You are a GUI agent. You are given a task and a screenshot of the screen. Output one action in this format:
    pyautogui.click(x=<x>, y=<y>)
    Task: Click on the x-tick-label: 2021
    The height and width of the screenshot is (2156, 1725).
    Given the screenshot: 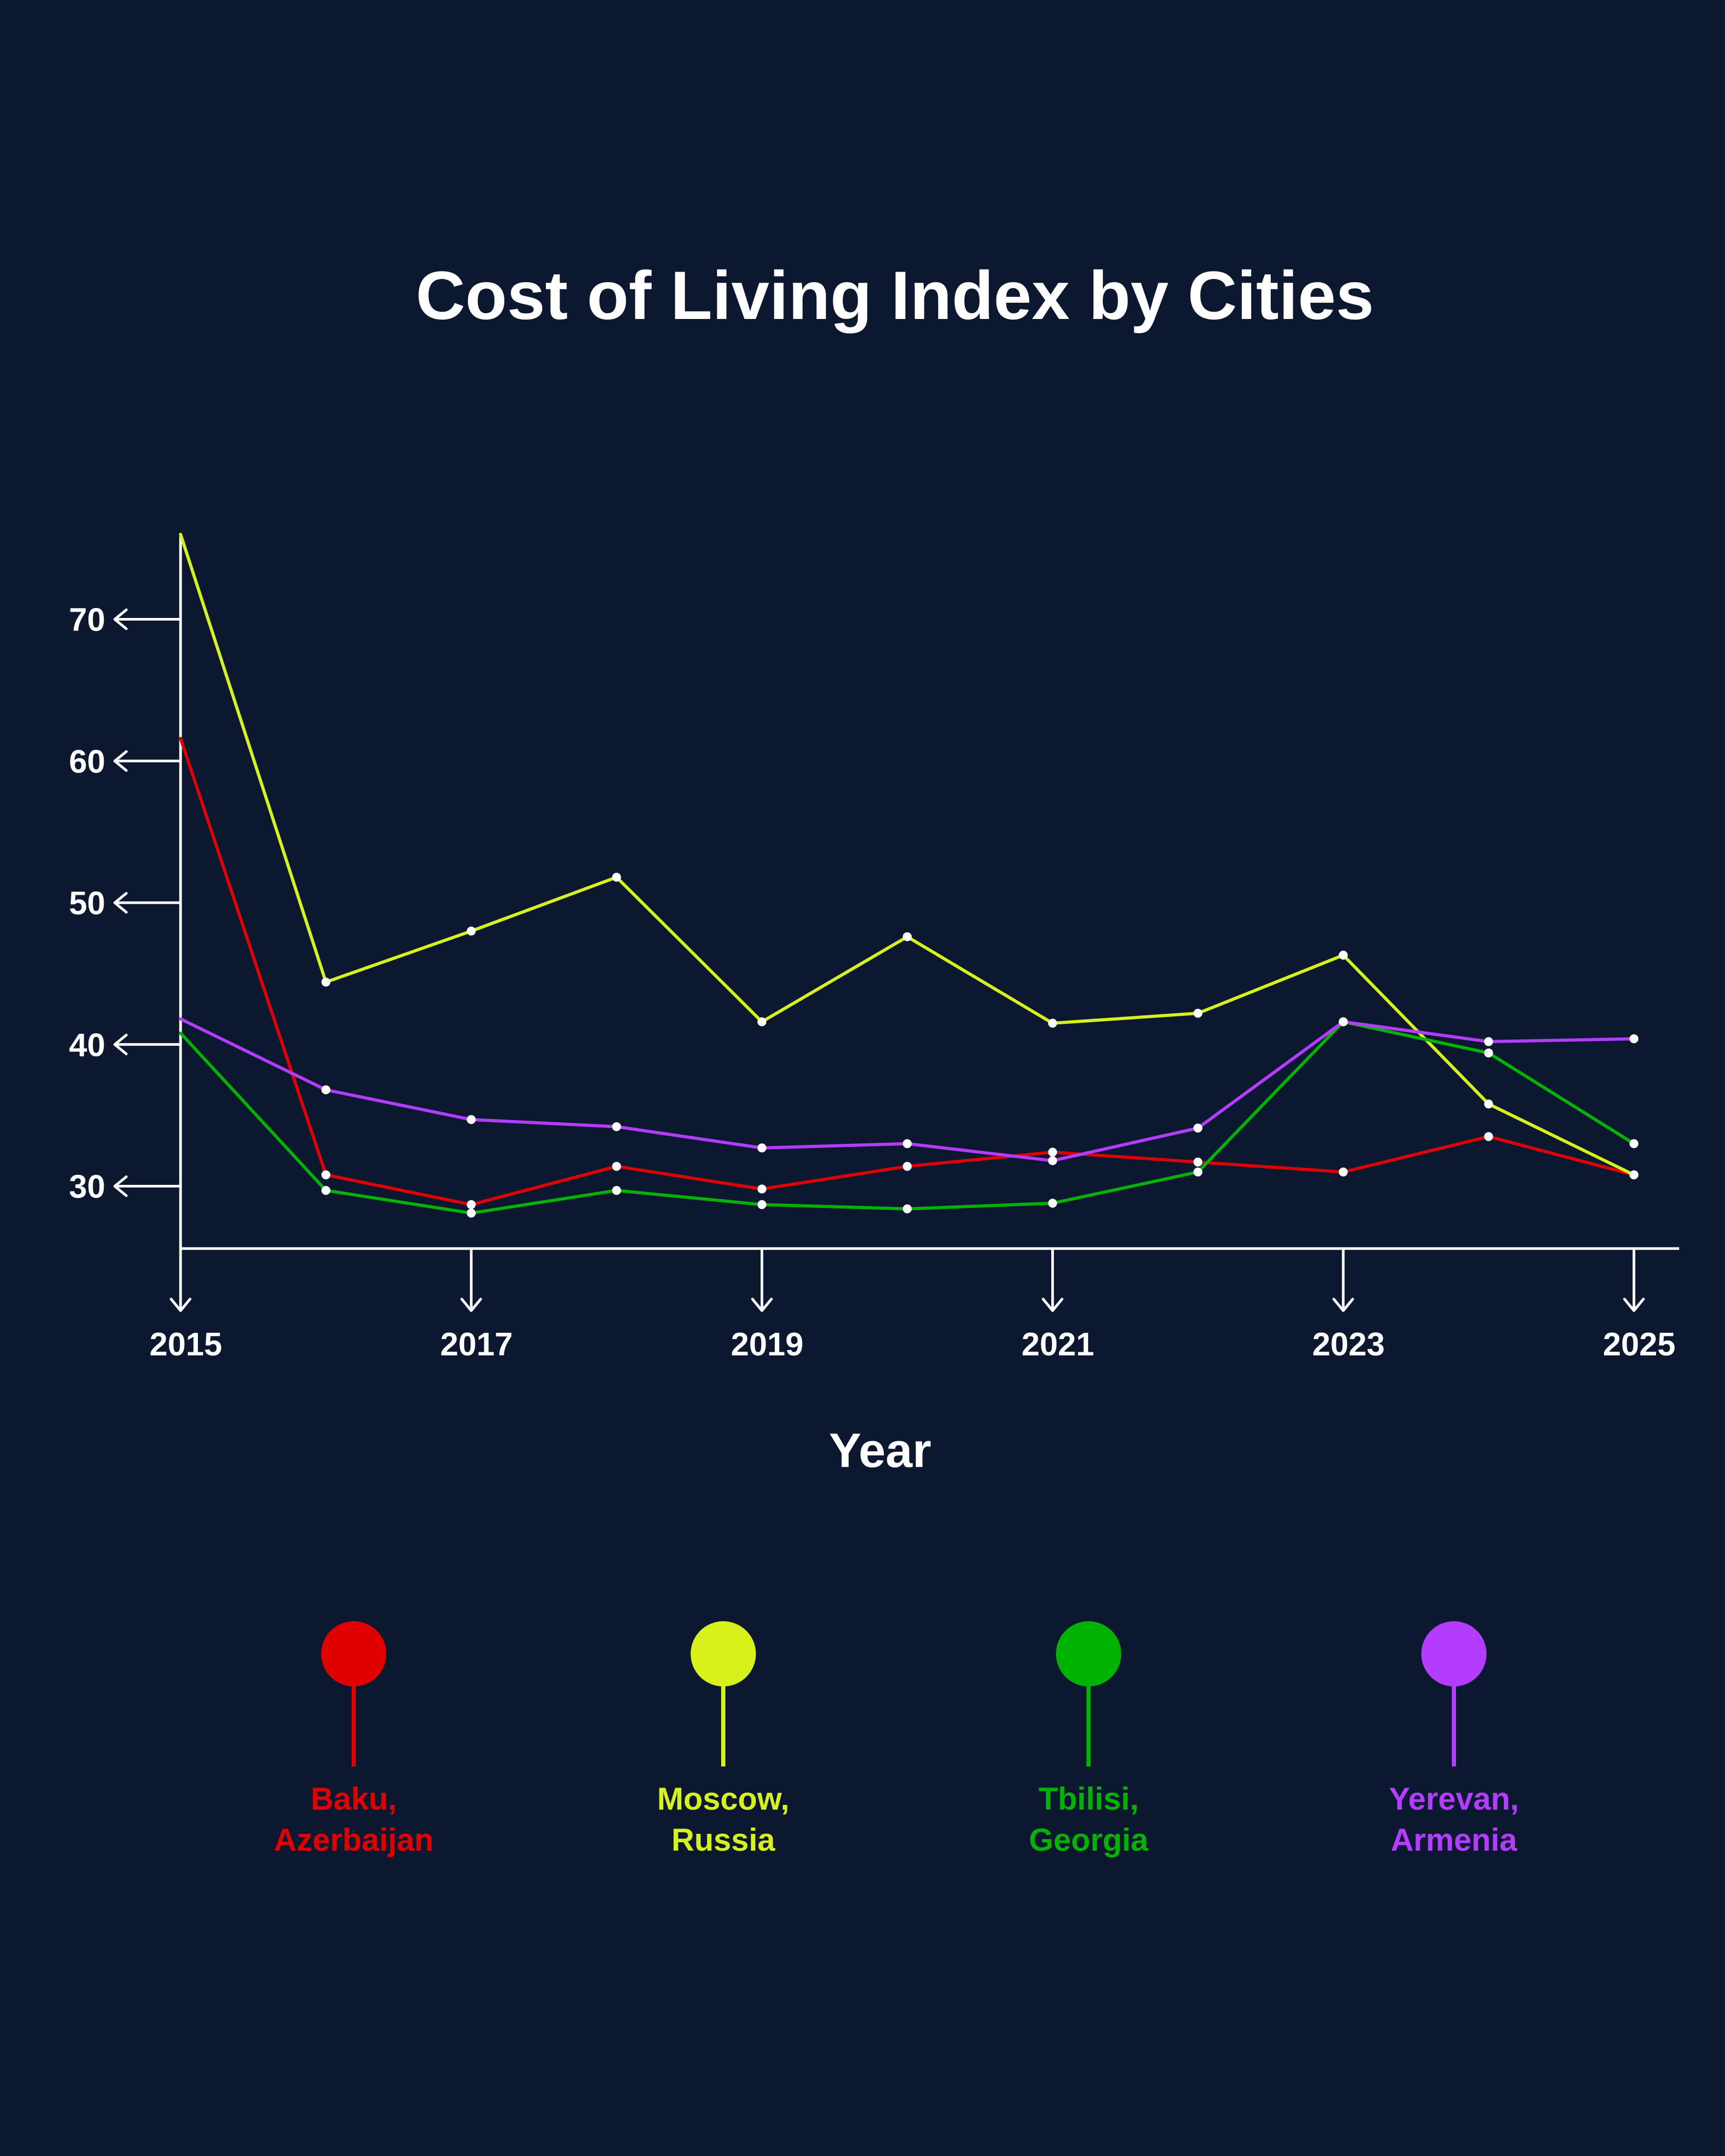 What is the action you would take?
    pyautogui.click(x=1058, y=1344)
    